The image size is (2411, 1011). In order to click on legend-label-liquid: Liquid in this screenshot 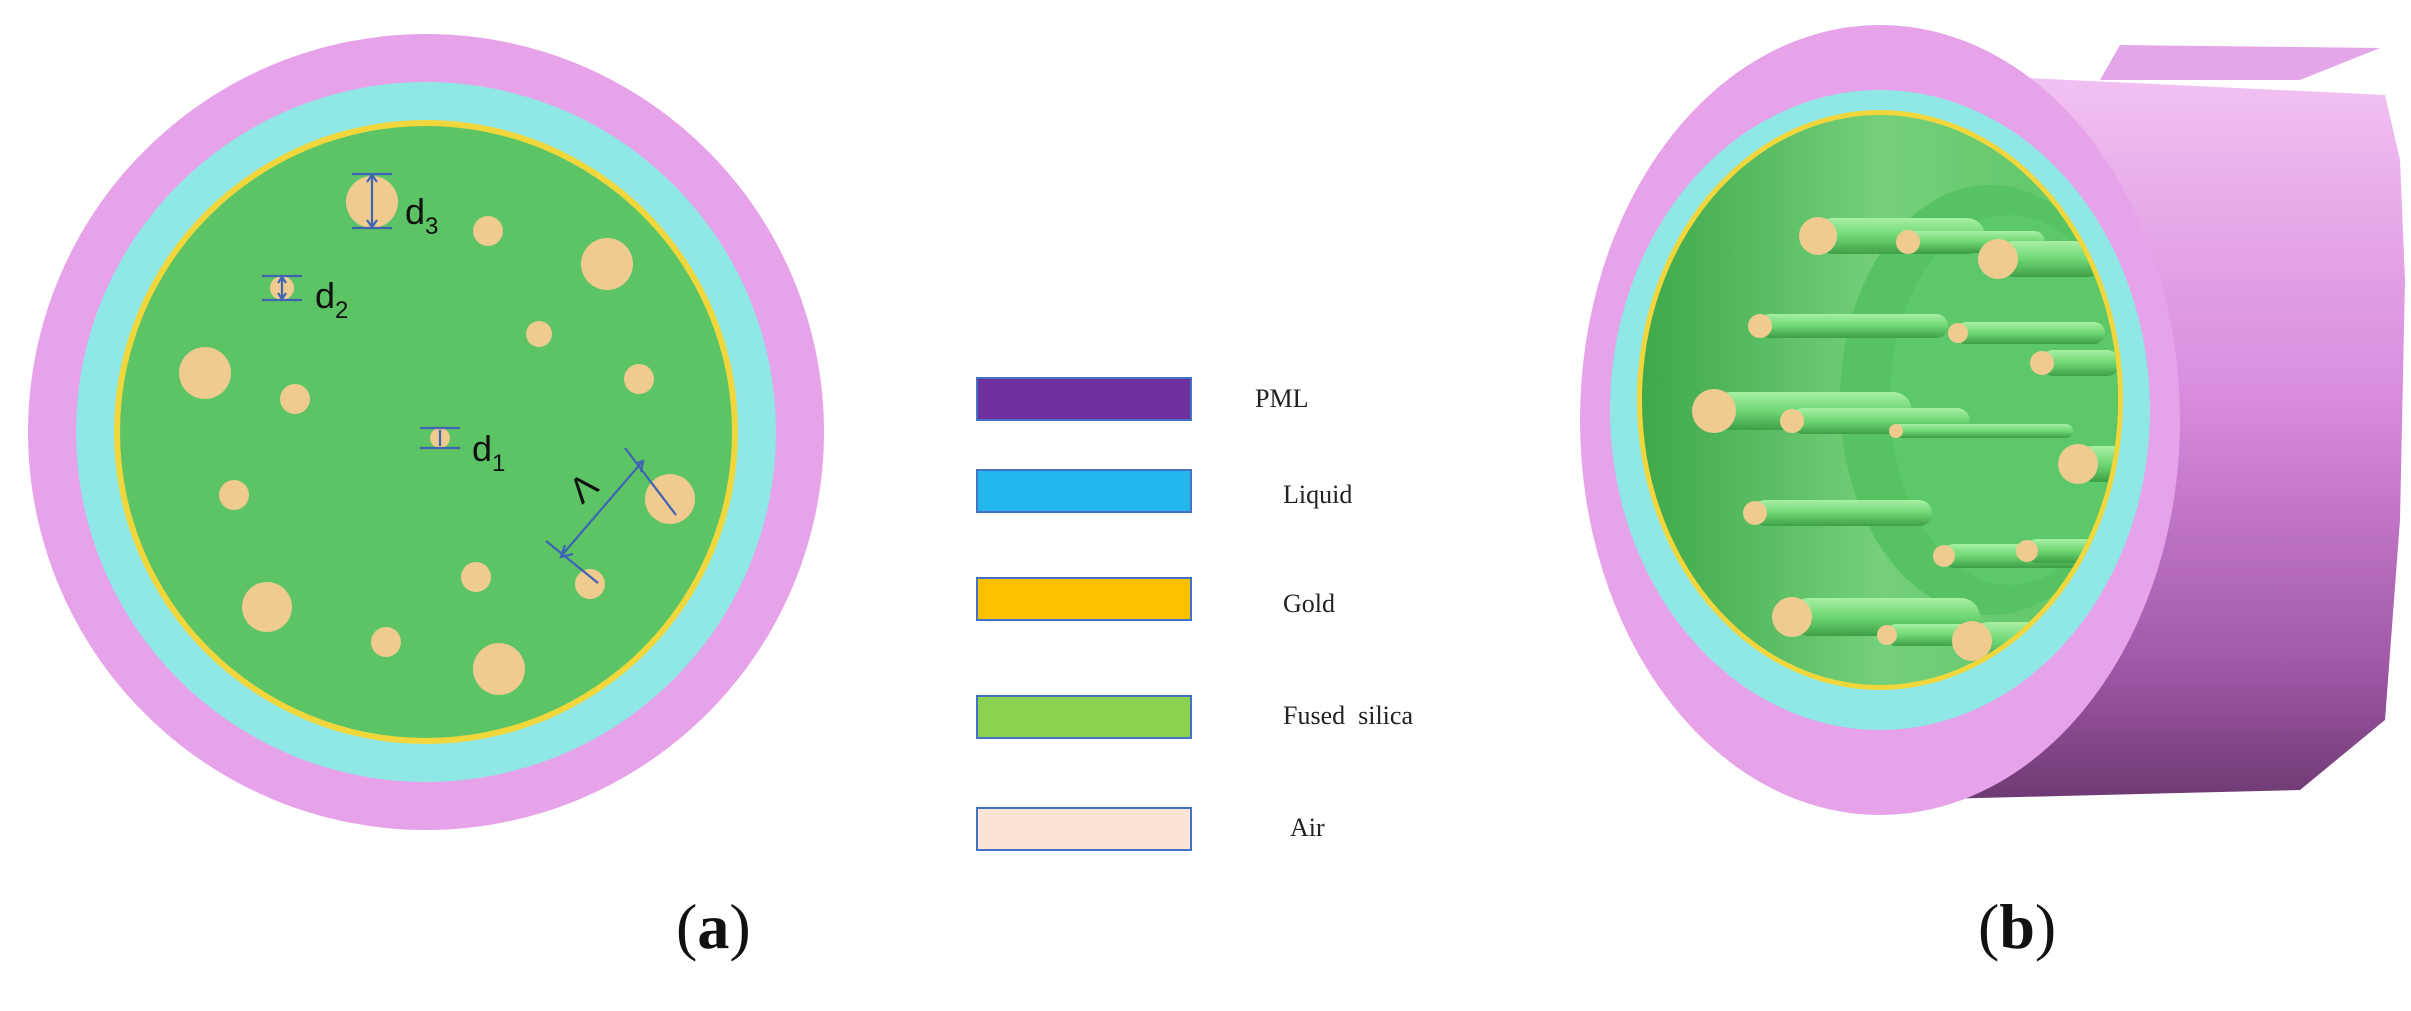, I will do `click(1317, 494)`.